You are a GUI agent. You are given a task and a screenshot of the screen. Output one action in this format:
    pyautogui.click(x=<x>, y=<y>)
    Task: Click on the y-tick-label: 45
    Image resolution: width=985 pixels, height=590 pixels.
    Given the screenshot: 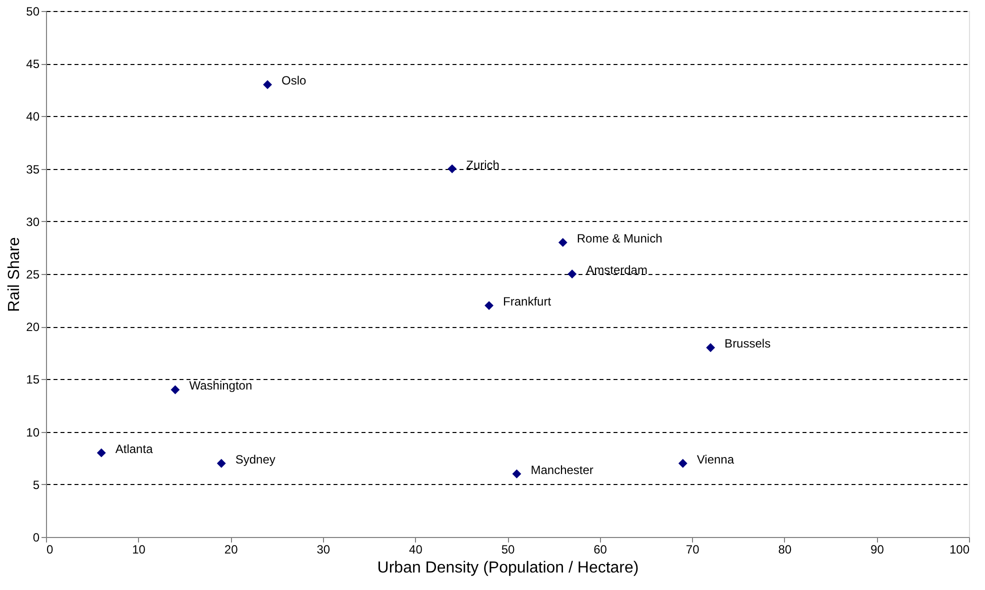 What is the action you would take?
    pyautogui.click(x=33, y=64)
    